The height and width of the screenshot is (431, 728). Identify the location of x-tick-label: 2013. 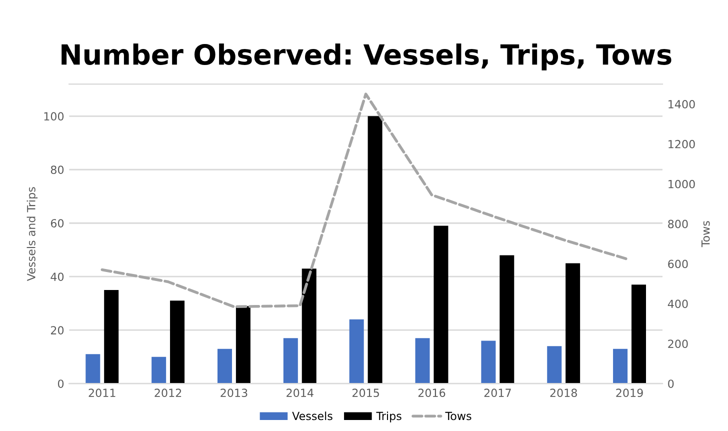
(234, 393).